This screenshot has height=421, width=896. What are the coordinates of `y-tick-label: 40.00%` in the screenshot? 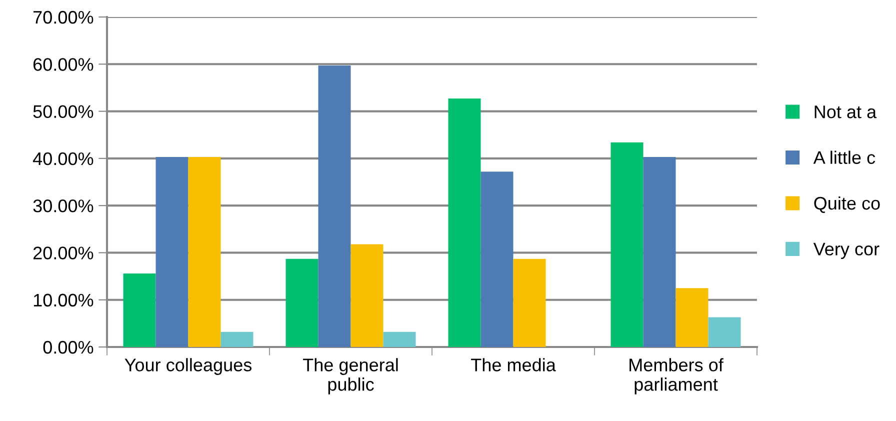 It's located at (63, 159).